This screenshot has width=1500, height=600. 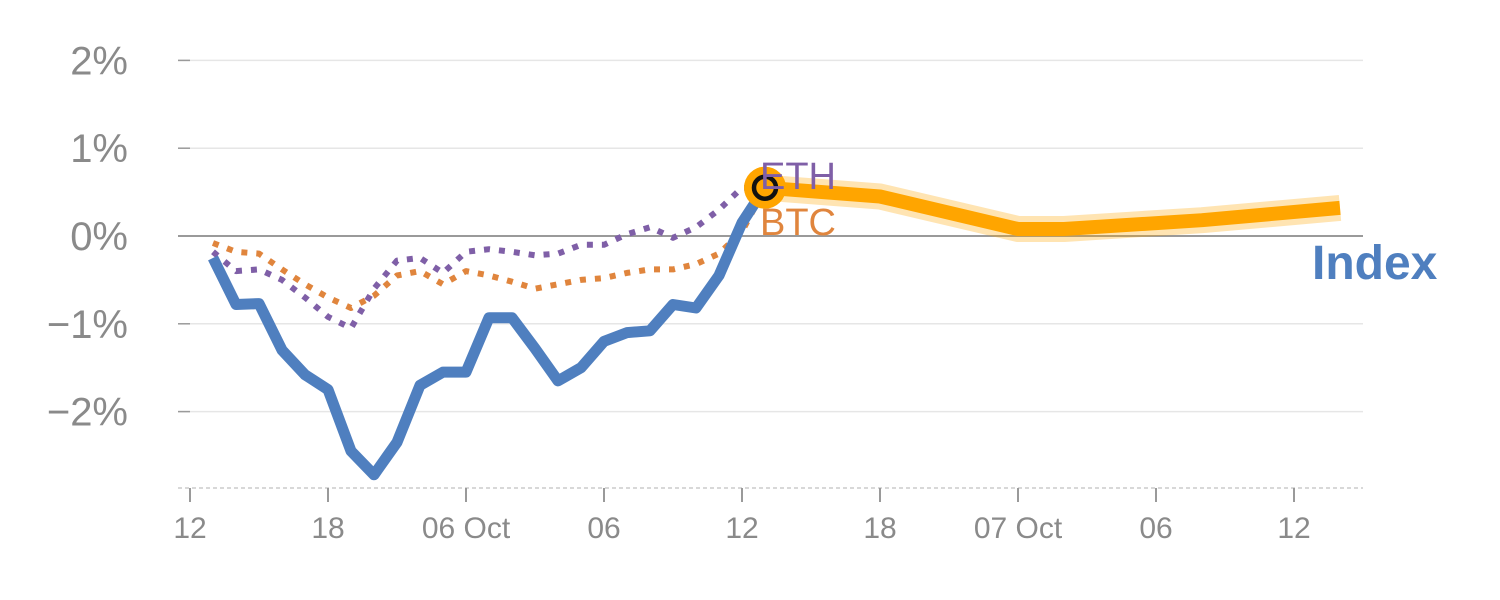 What do you see at coordinates (87, 325) in the screenshot?
I see `y-tick-label: −1%` at bounding box center [87, 325].